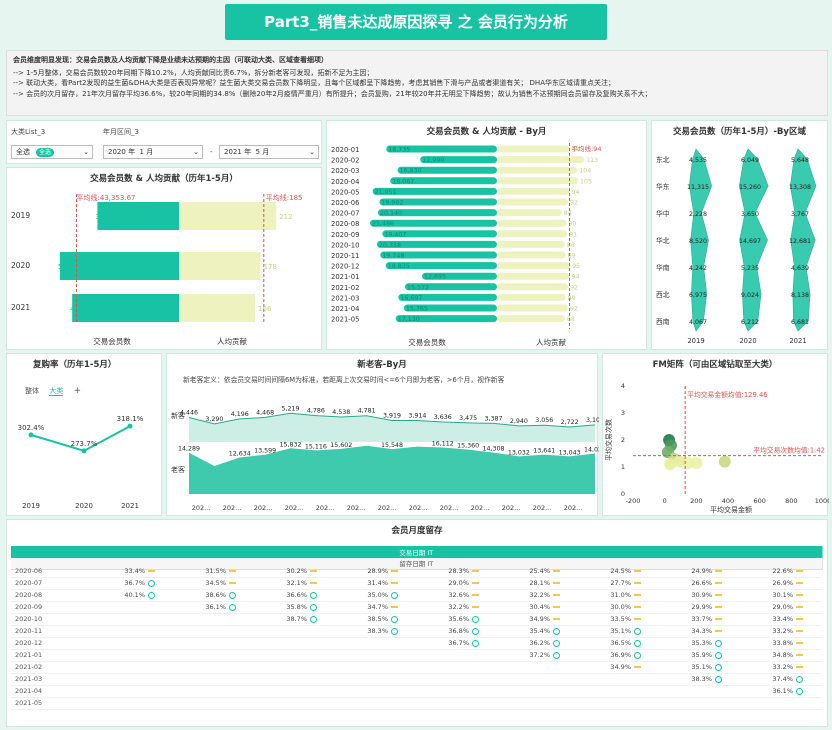  What do you see at coordinates (623, 467) in the screenshot?
I see `fm-y-tick: 1` at bounding box center [623, 467].